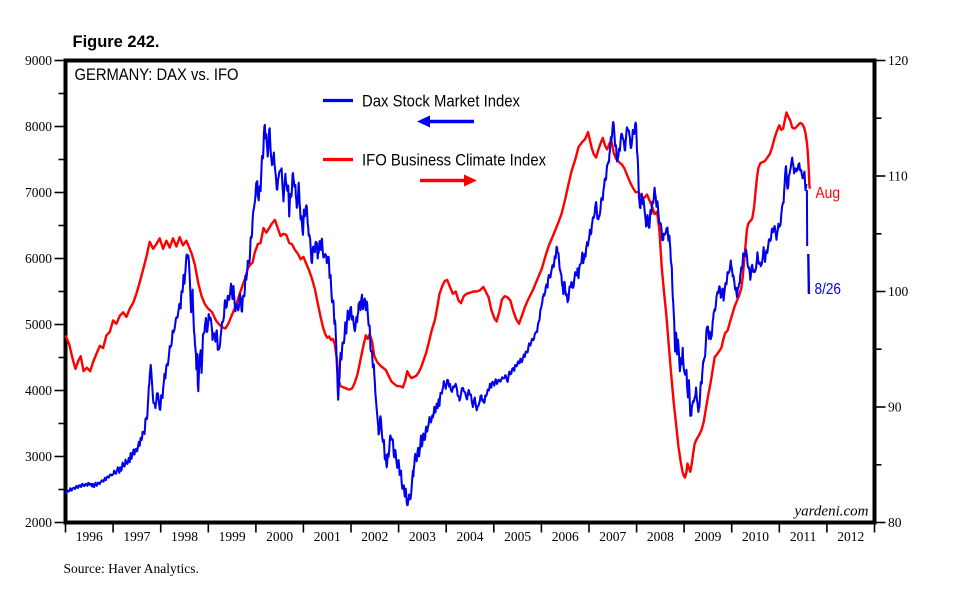 Image resolution: width=960 pixels, height=605 pixels. Describe the element at coordinates (898, 291) in the screenshot. I see `svg-text: 100` at that location.